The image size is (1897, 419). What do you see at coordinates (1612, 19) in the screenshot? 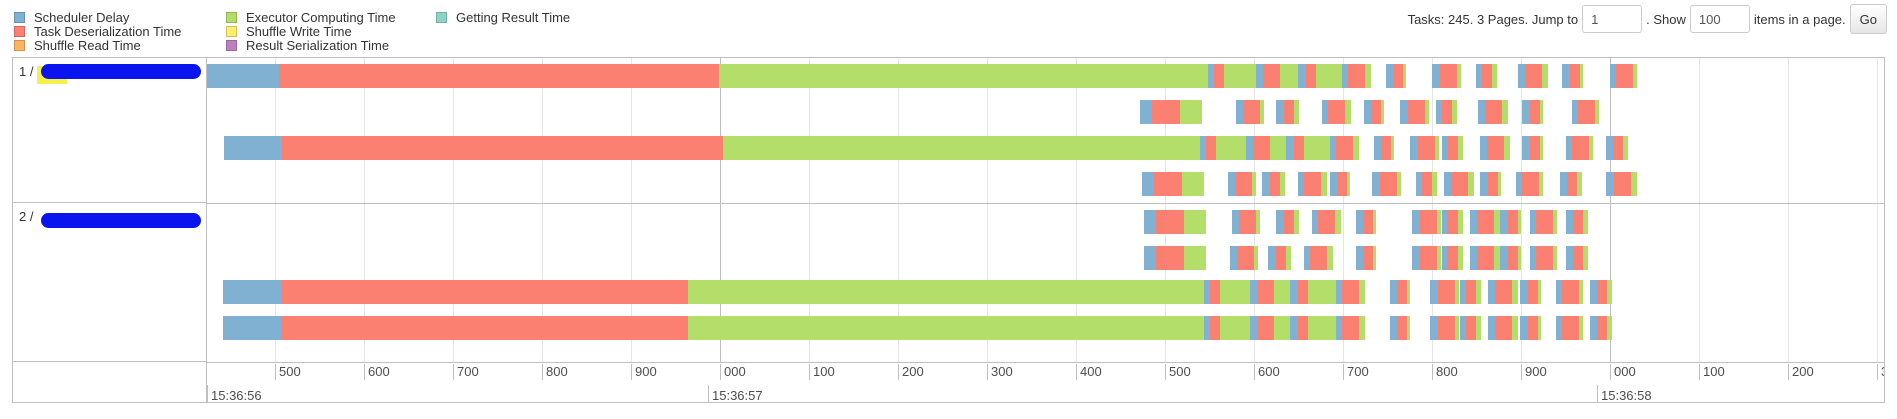
I see `page-jump-input` at bounding box center [1612, 19].